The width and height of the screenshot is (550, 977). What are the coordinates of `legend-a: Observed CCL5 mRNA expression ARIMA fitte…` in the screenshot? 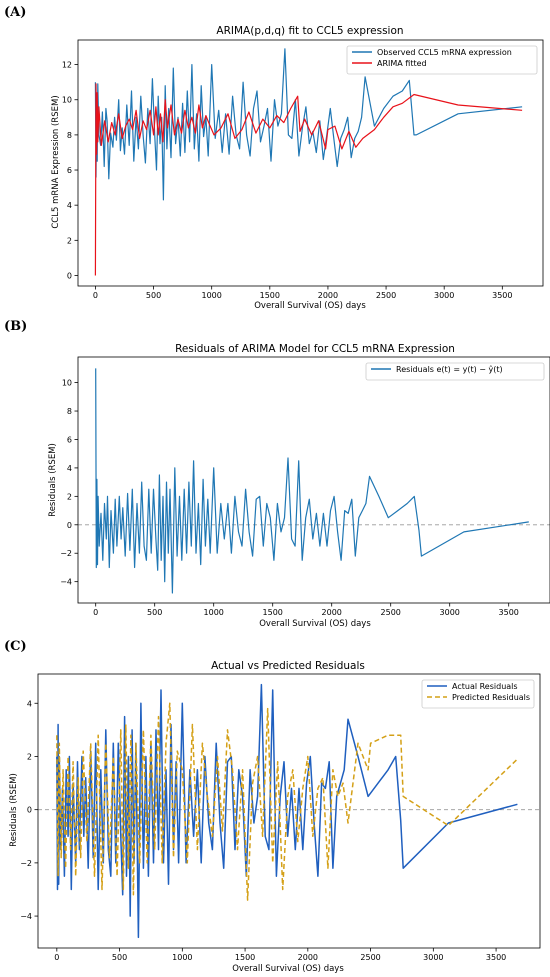 It's located at (442, 60).